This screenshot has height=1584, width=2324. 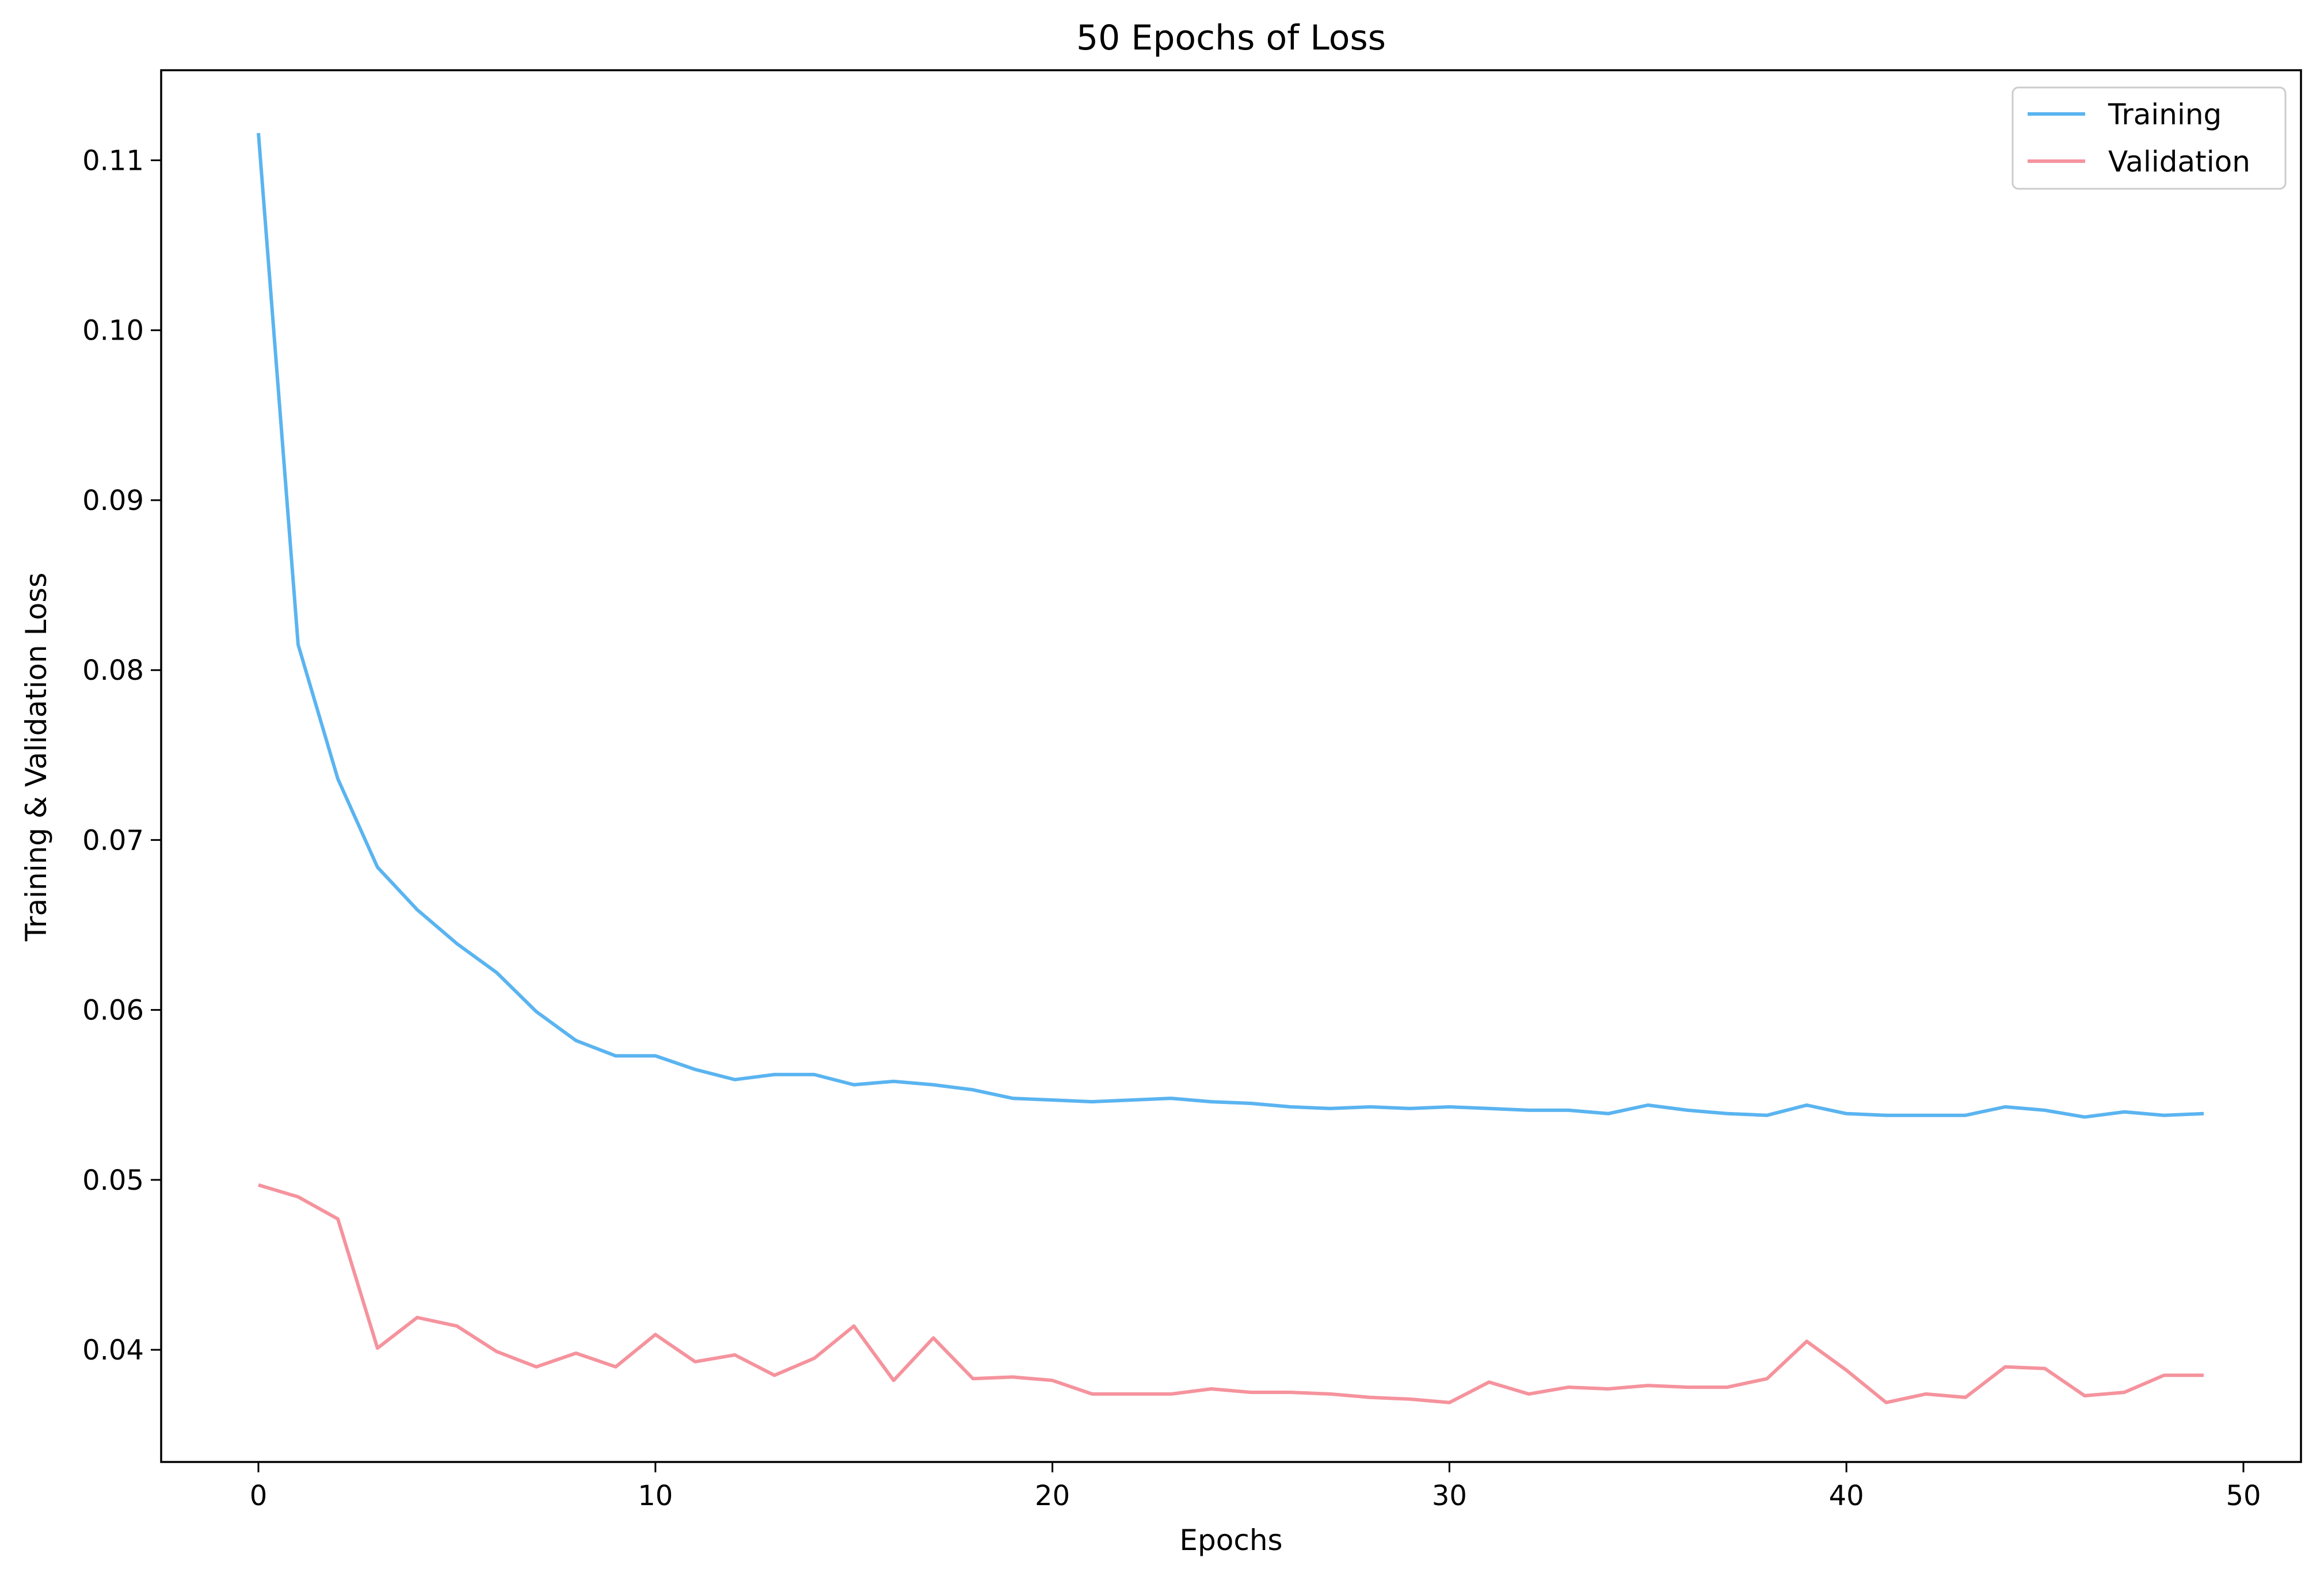 What do you see at coordinates (113, 840) in the screenshot?
I see `y-tick-label: 0.07` at bounding box center [113, 840].